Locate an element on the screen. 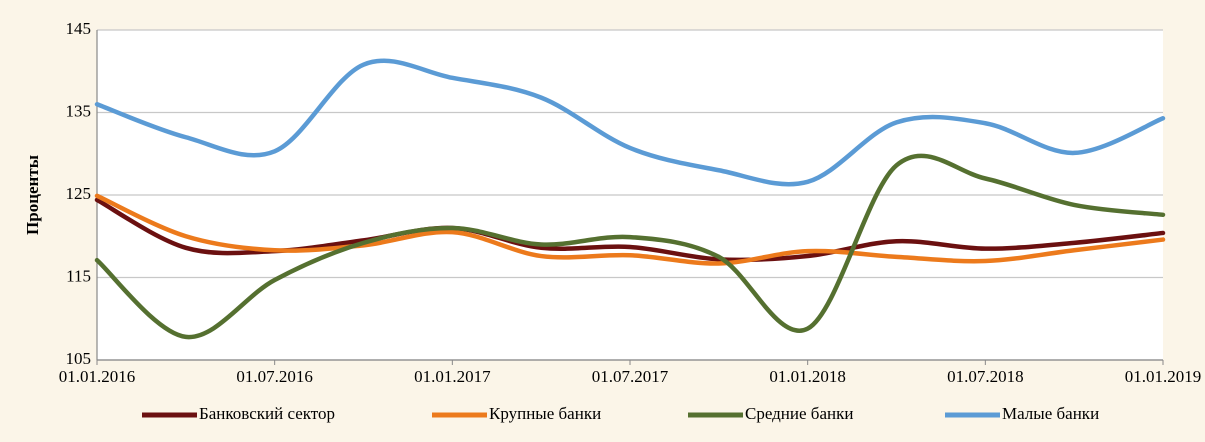 Image resolution: width=1205 pixels, height=442 pixels. x-tick-label: 01.01.2017 is located at coordinates (452, 376).